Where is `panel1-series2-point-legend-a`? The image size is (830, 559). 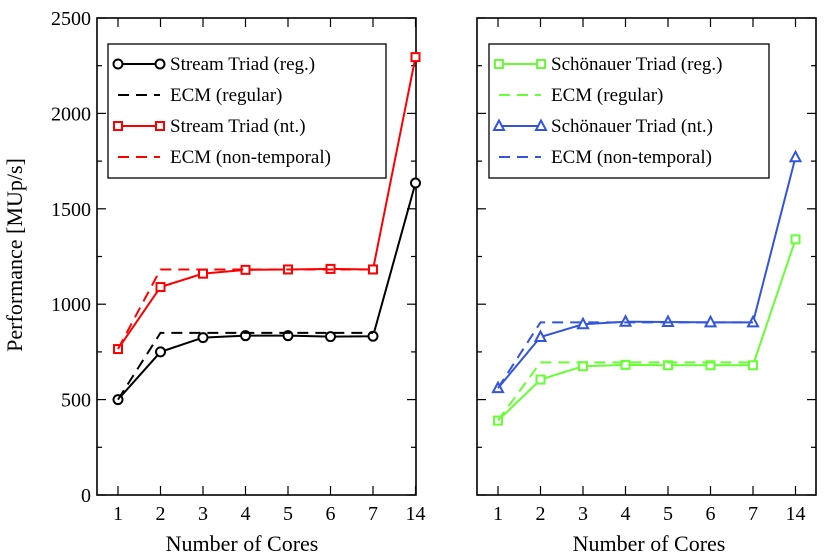
panel1-series2-point-legend-a is located at coordinates (499, 124).